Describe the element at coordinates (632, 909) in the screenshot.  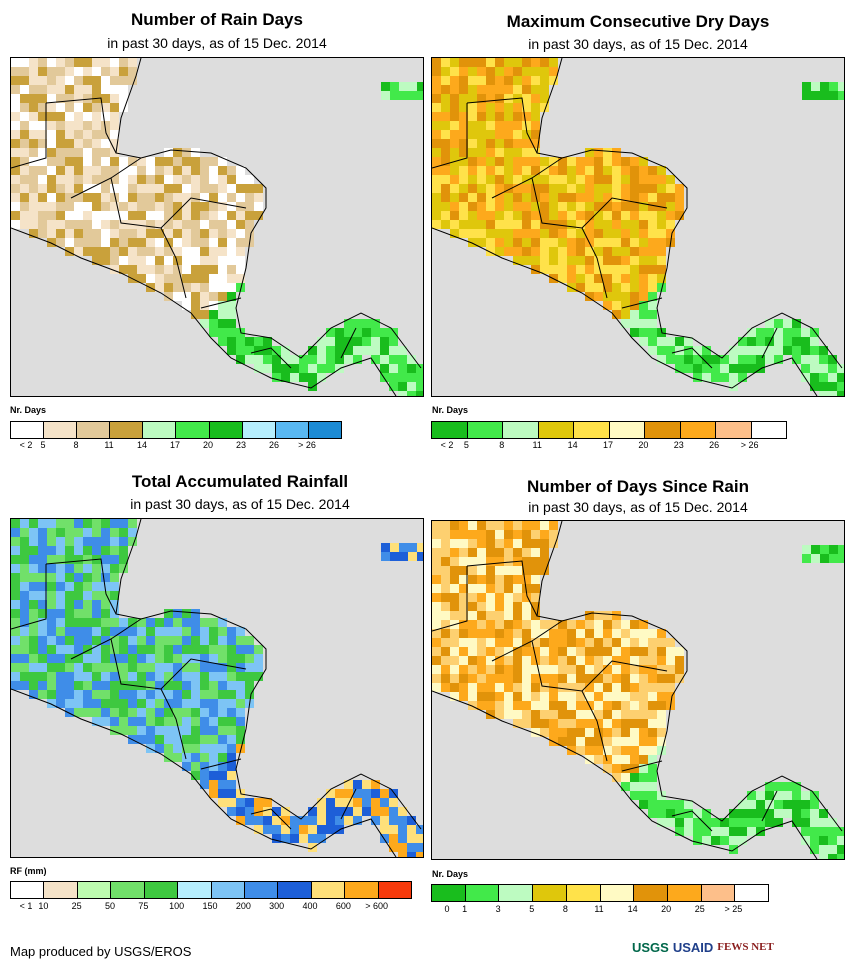
I see `legend-tick-label: 14` at that location.